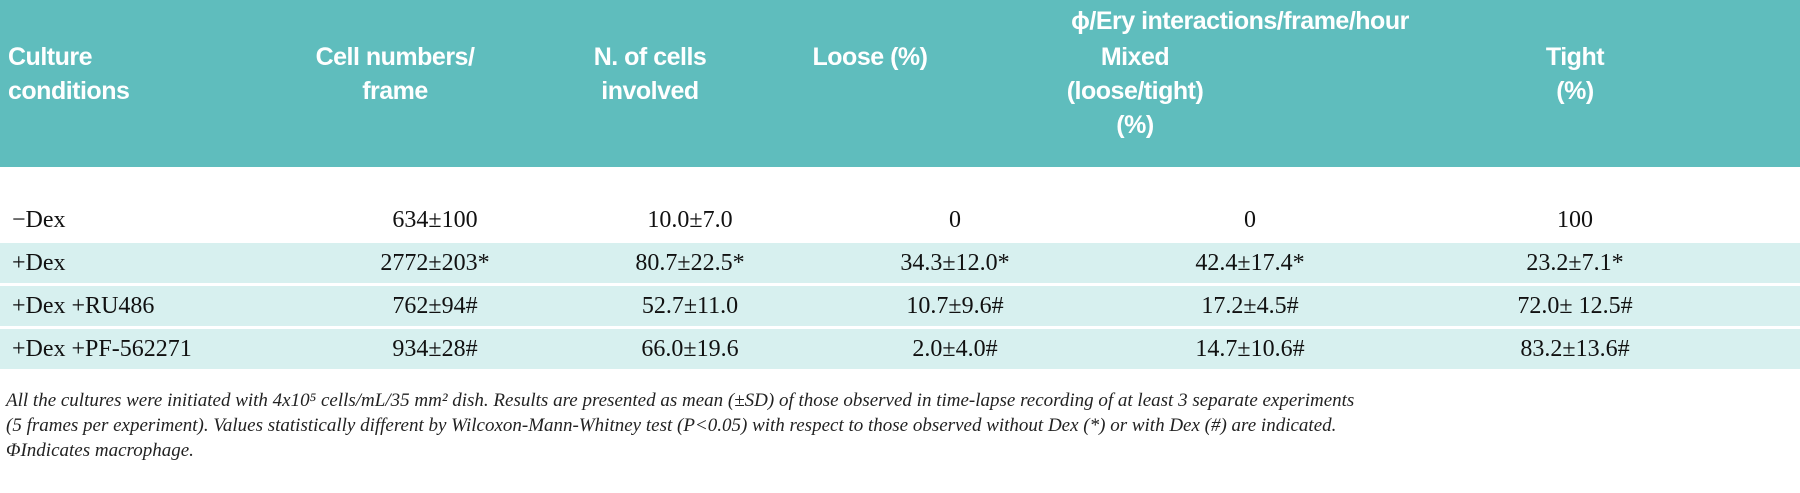  Describe the element at coordinates (1250, 220) in the screenshot. I see `cell-mixed: 0` at that location.